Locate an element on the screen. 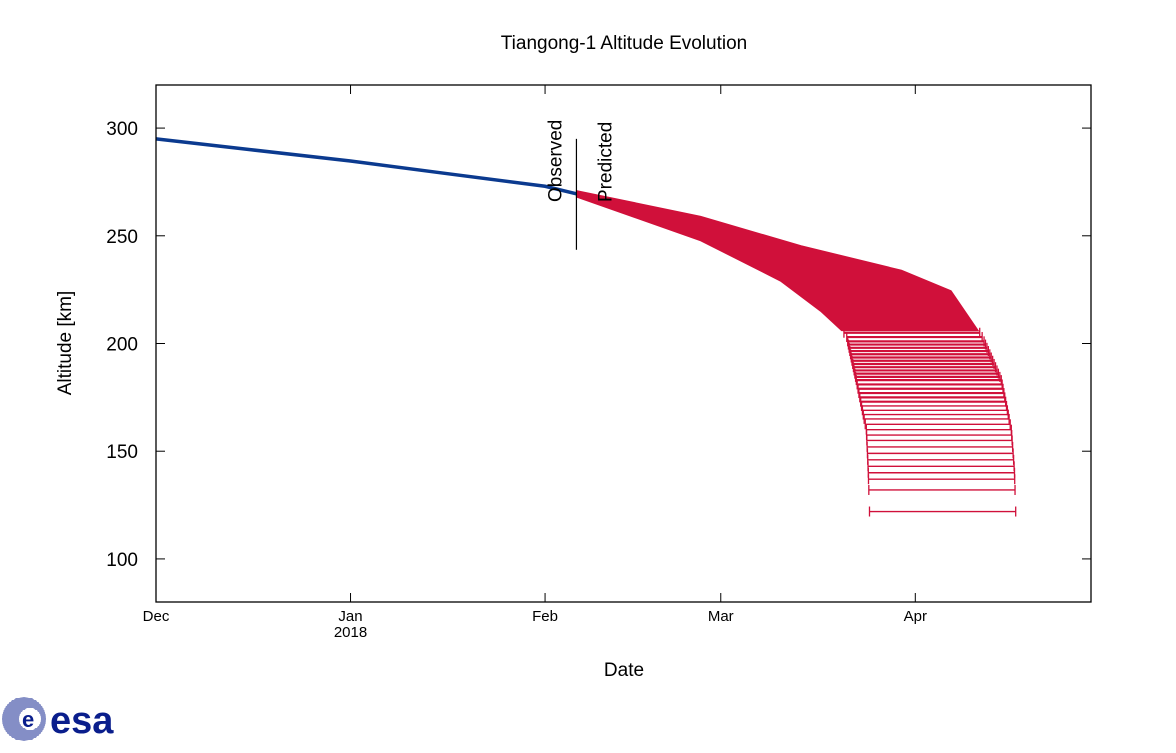  y-tick-label: 100 is located at coordinates (122, 560).